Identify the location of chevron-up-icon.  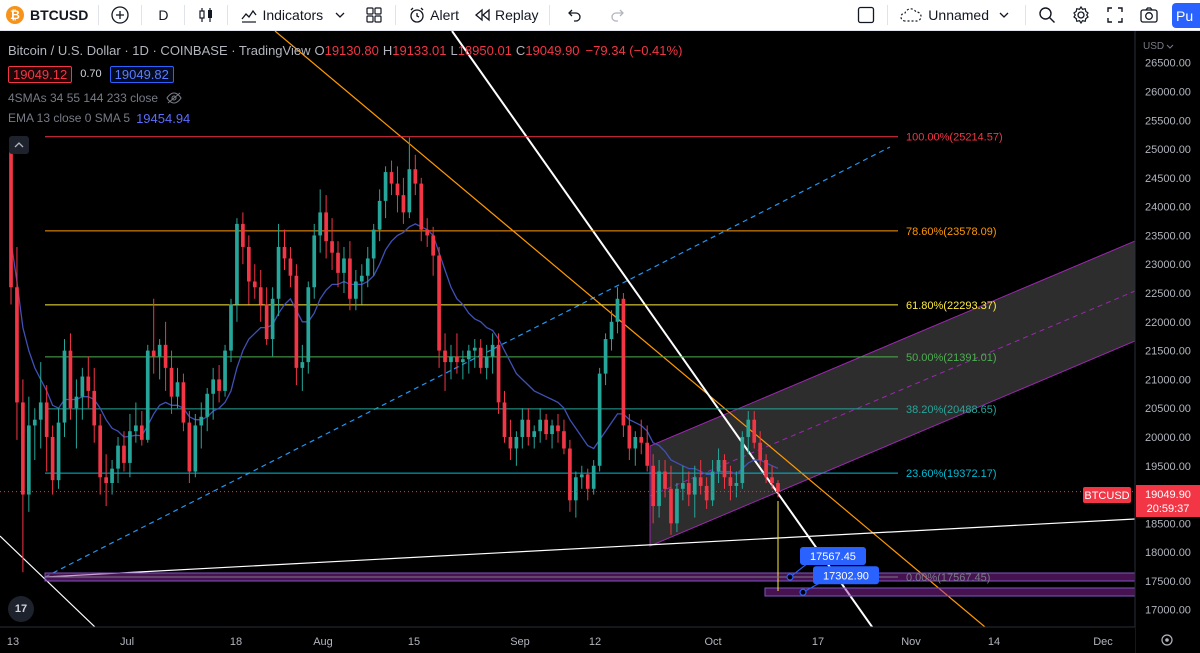
(19, 145).